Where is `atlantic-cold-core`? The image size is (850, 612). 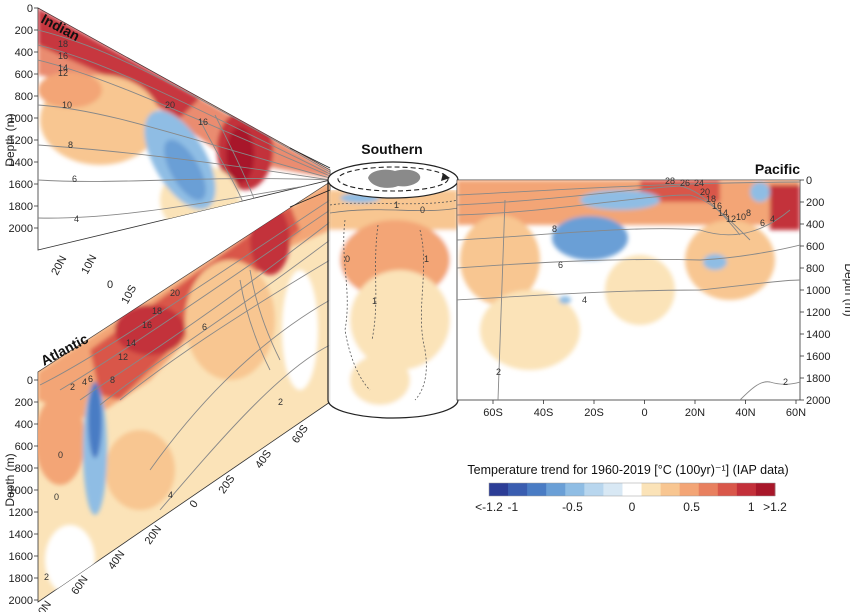
atlantic-cold-core is located at coordinates (95, 420).